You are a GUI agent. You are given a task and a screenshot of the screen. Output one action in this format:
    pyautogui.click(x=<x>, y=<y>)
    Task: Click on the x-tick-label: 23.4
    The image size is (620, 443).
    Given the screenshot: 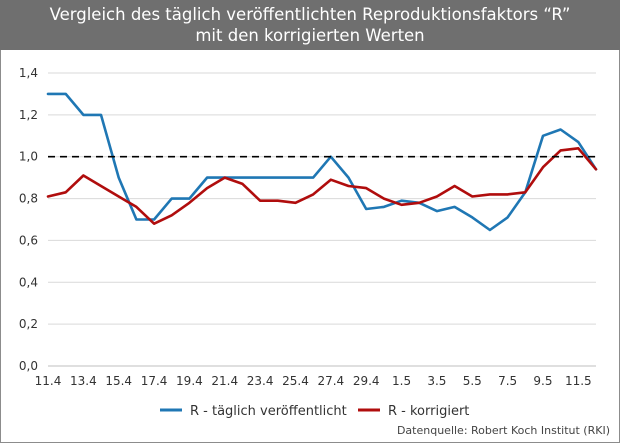 What is the action you would take?
    pyautogui.click(x=260, y=381)
    